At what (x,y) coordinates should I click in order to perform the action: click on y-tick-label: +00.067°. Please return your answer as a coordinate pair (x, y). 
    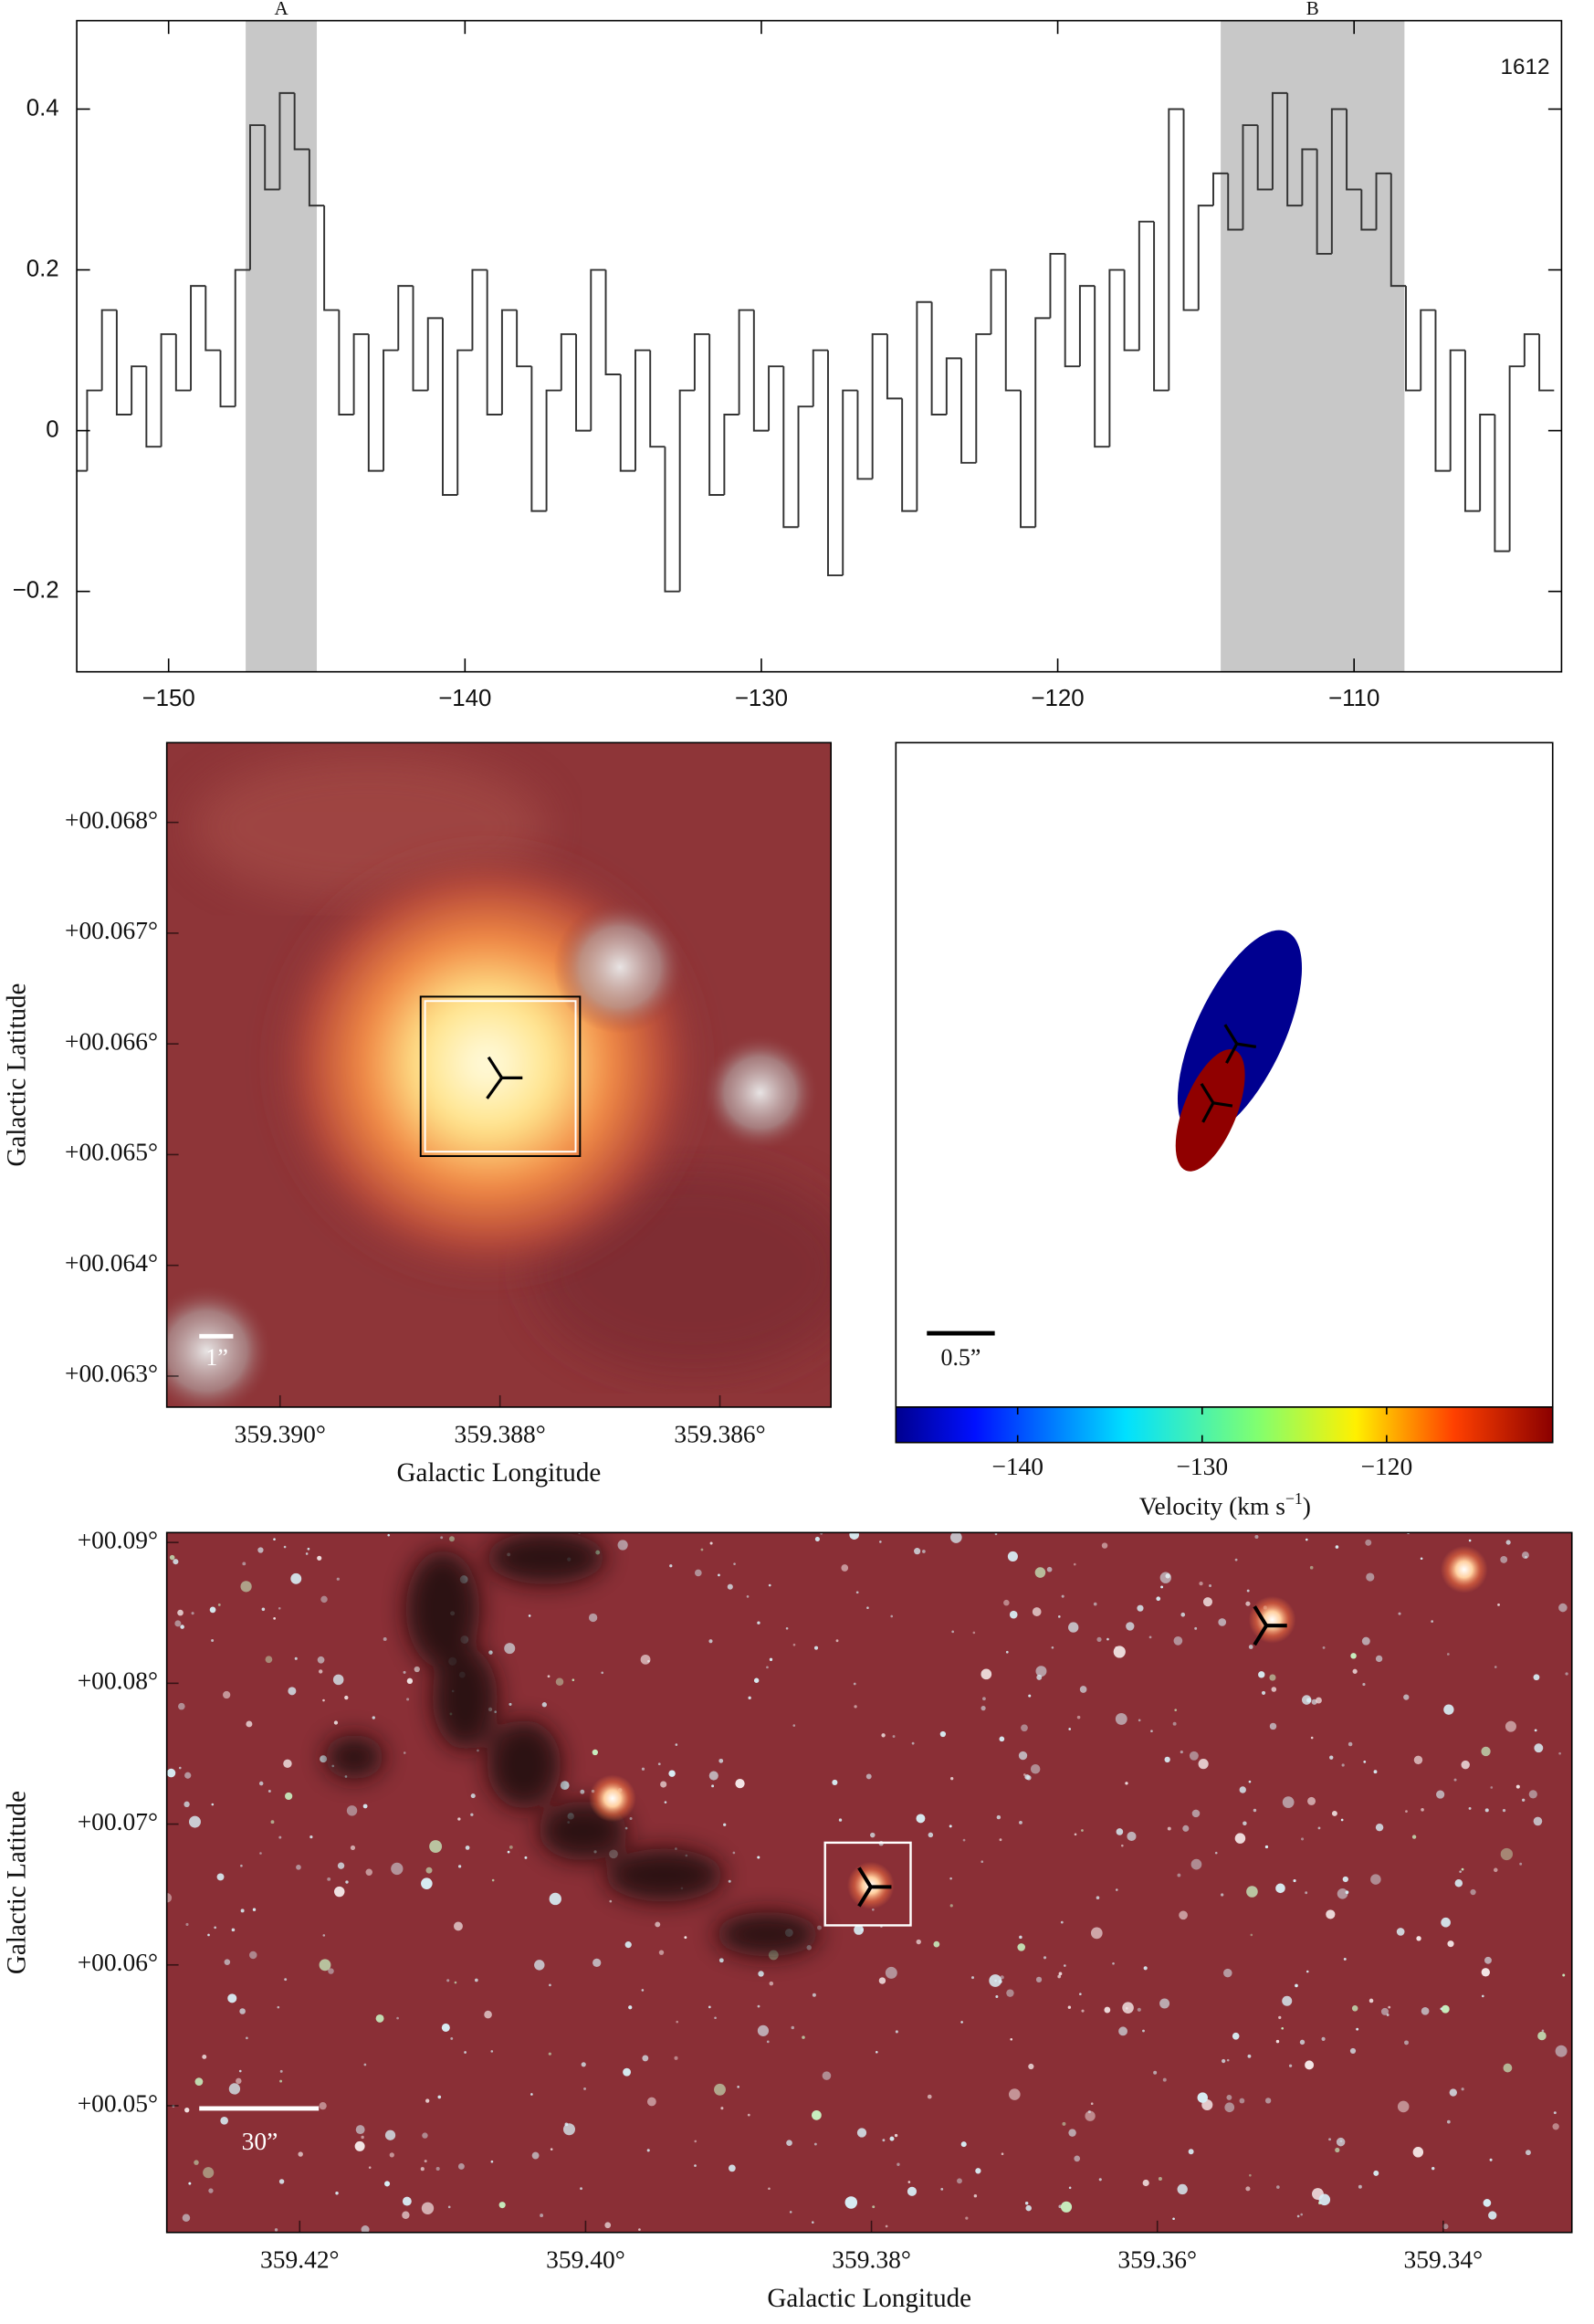
    Looking at the image, I should click on (111, 930).